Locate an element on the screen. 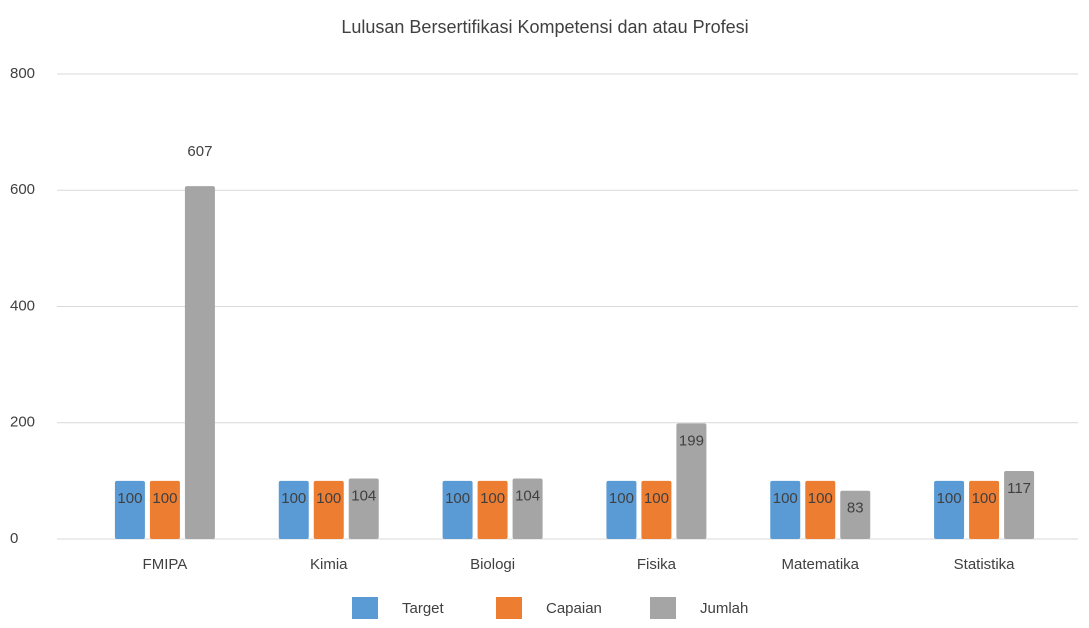 This screenshot has height=628, width=1089. data-label: 117 is located at coordinates (1019, 488).